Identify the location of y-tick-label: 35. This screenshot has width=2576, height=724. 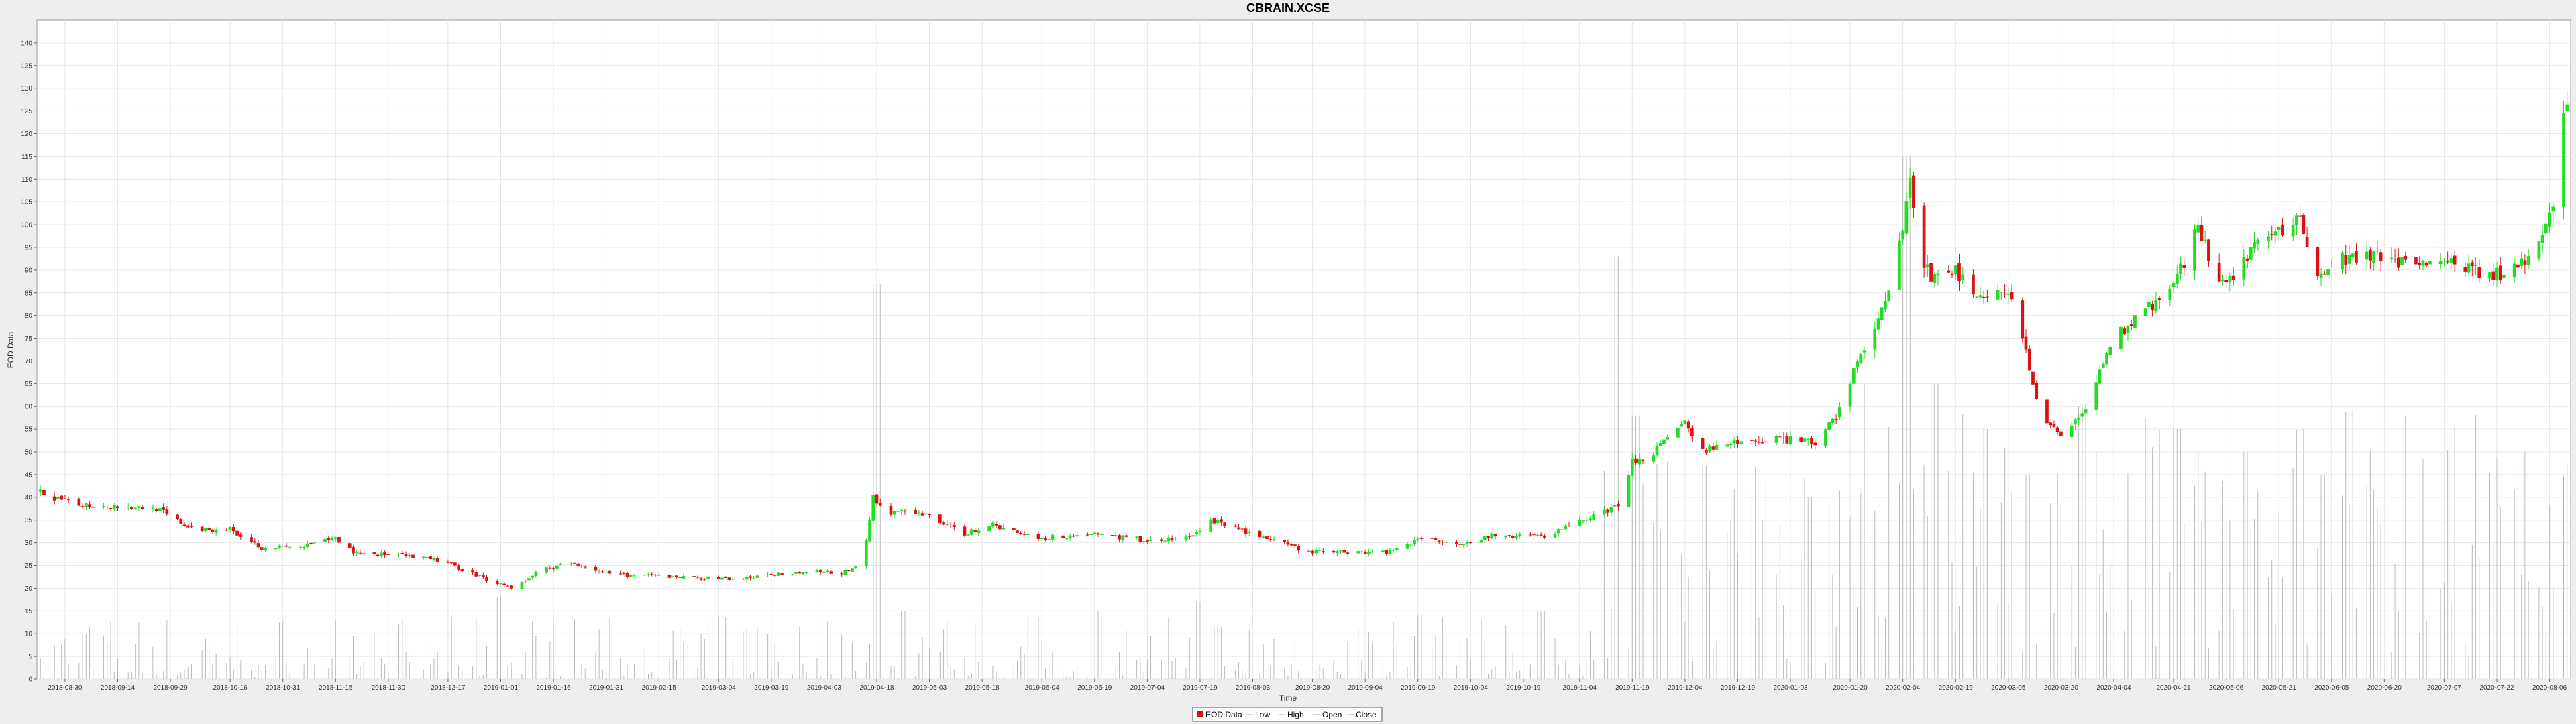
(29, 520).